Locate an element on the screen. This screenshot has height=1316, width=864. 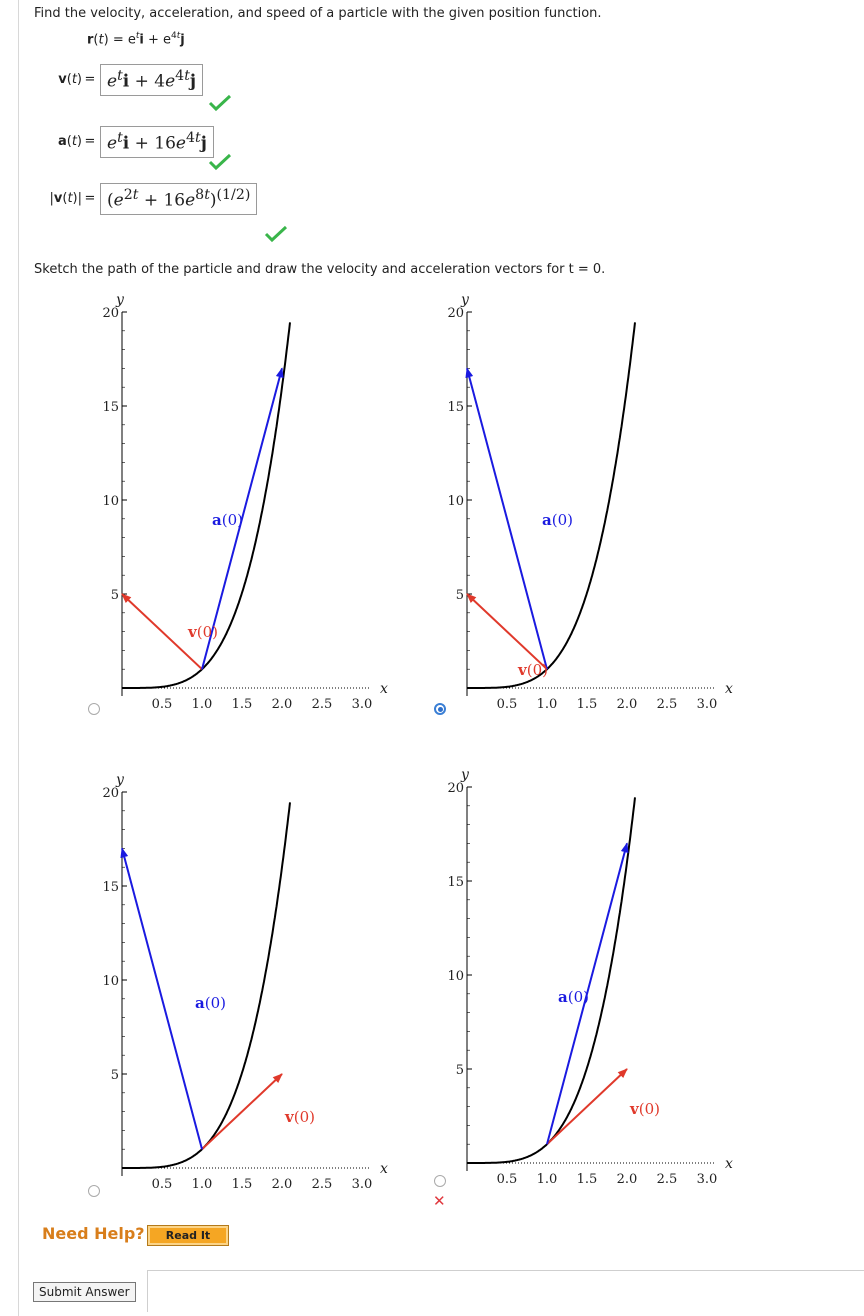
incorrect-x-icon: ✕ is located at coordinates (439, 1201).